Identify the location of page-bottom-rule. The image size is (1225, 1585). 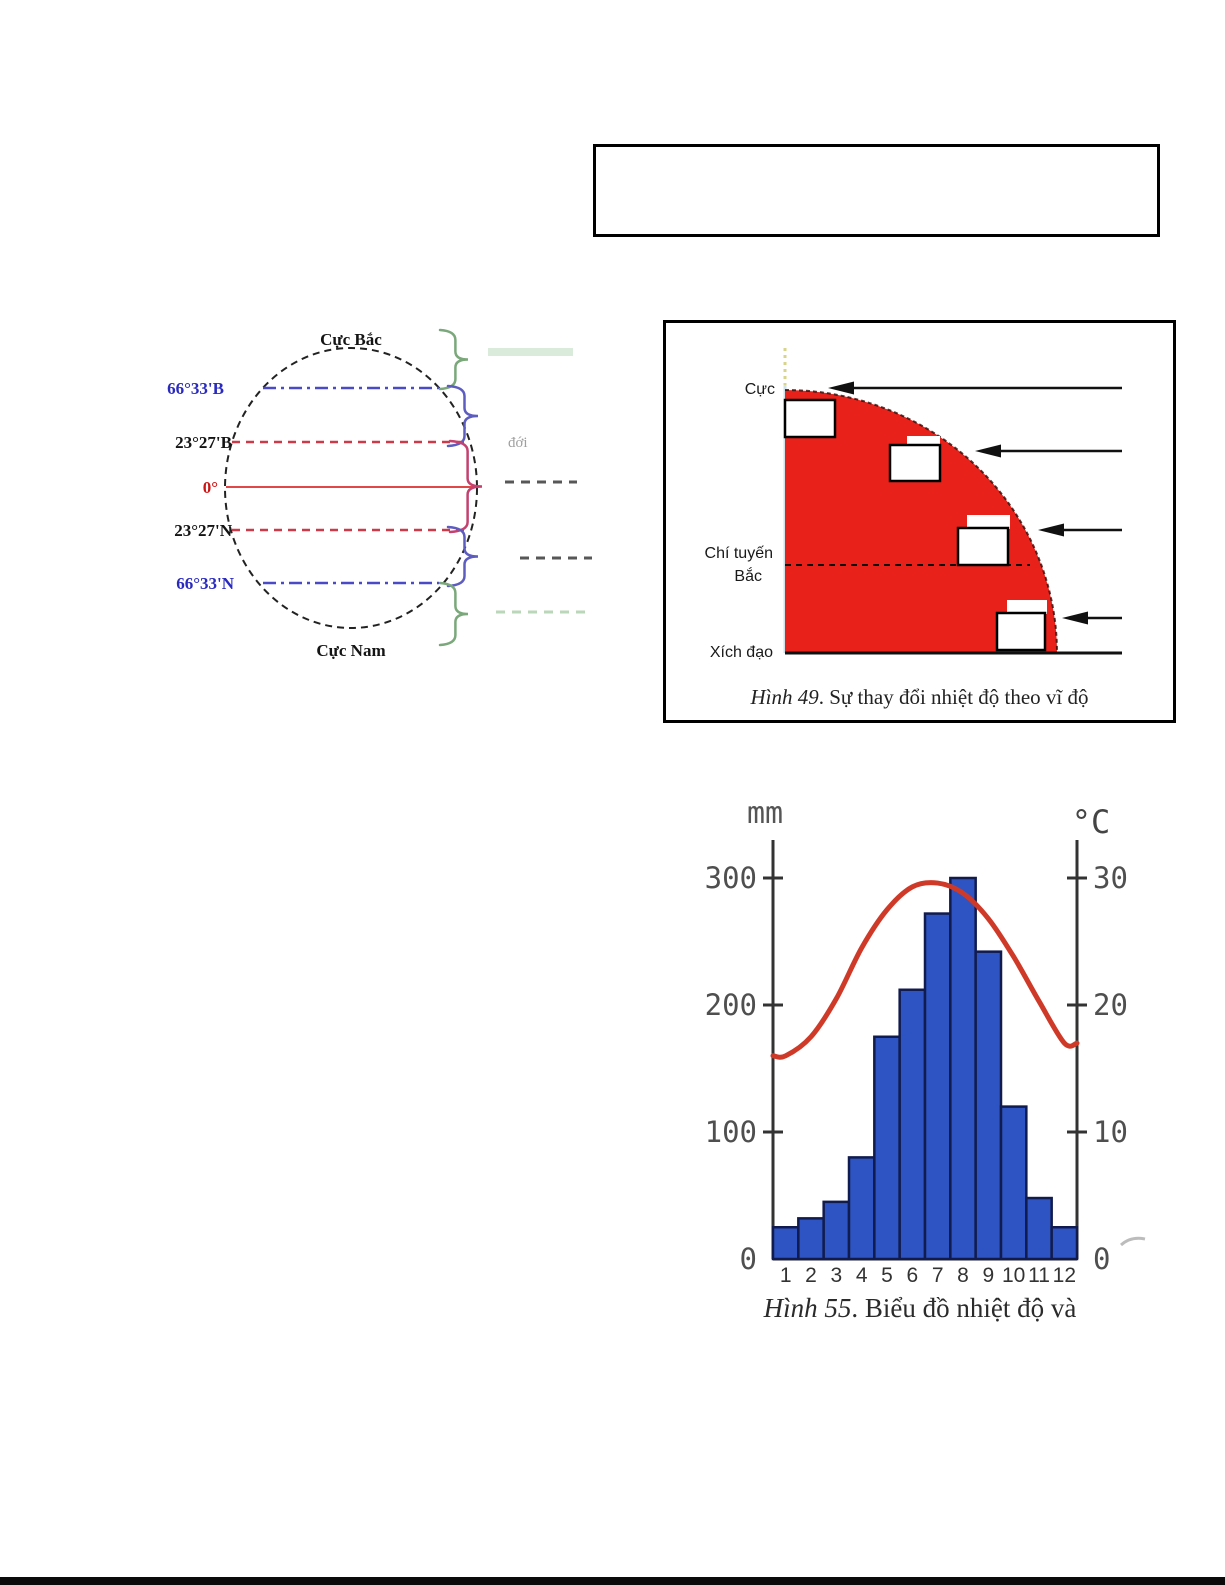
(612, 1581).